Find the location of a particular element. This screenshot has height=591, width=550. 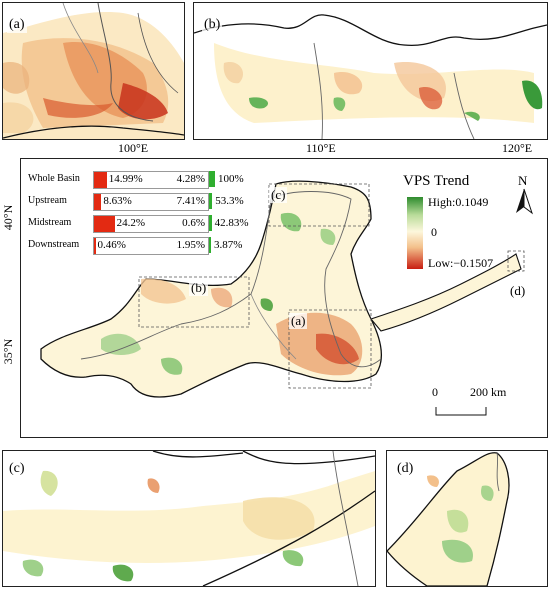

lon-label-100: 100°E is located at coordinates (133, 148).